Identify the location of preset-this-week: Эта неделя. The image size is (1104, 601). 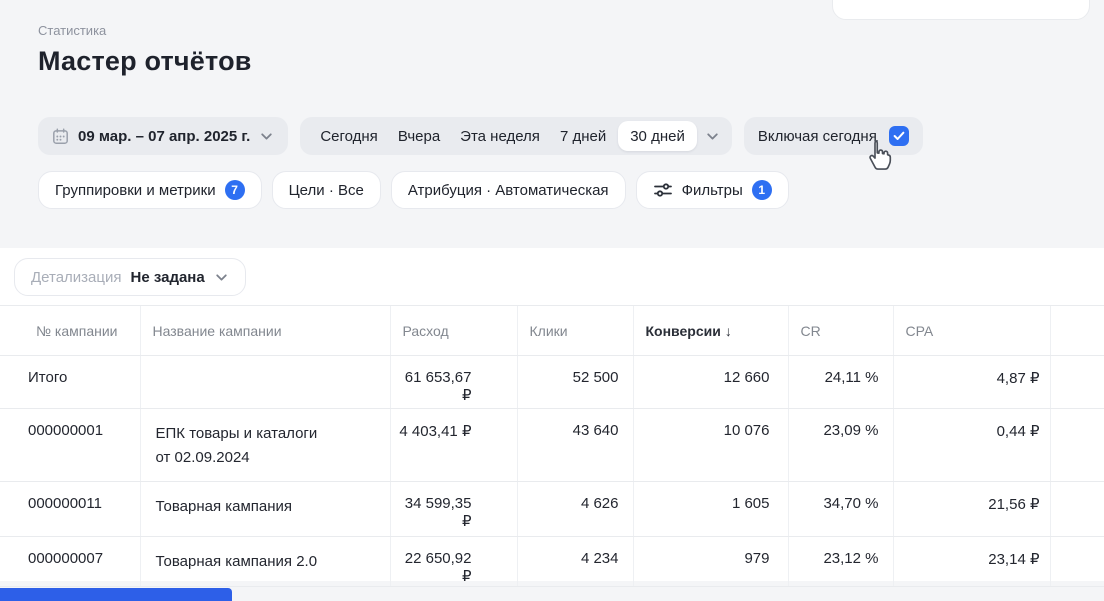
(500, 136).